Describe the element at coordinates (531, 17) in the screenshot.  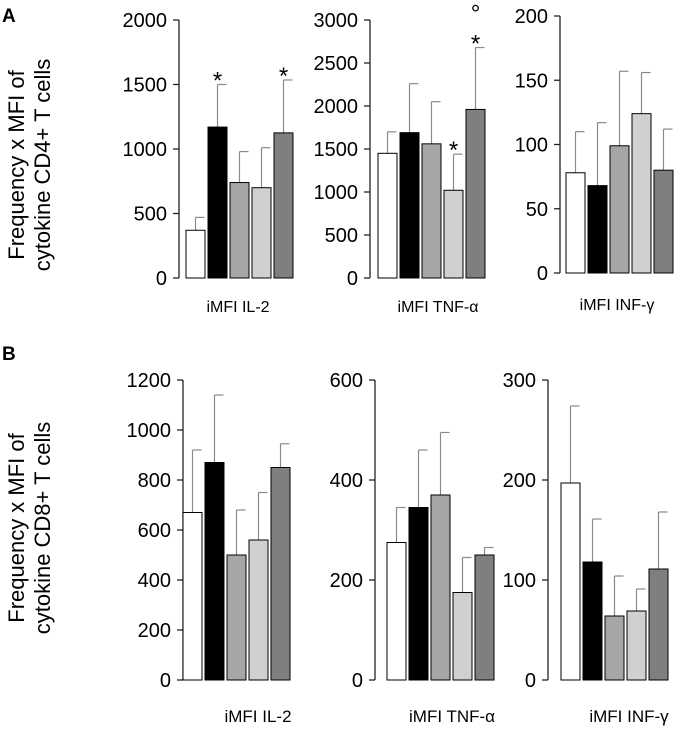
I see `a-inf-tick-label: 200` at that location.